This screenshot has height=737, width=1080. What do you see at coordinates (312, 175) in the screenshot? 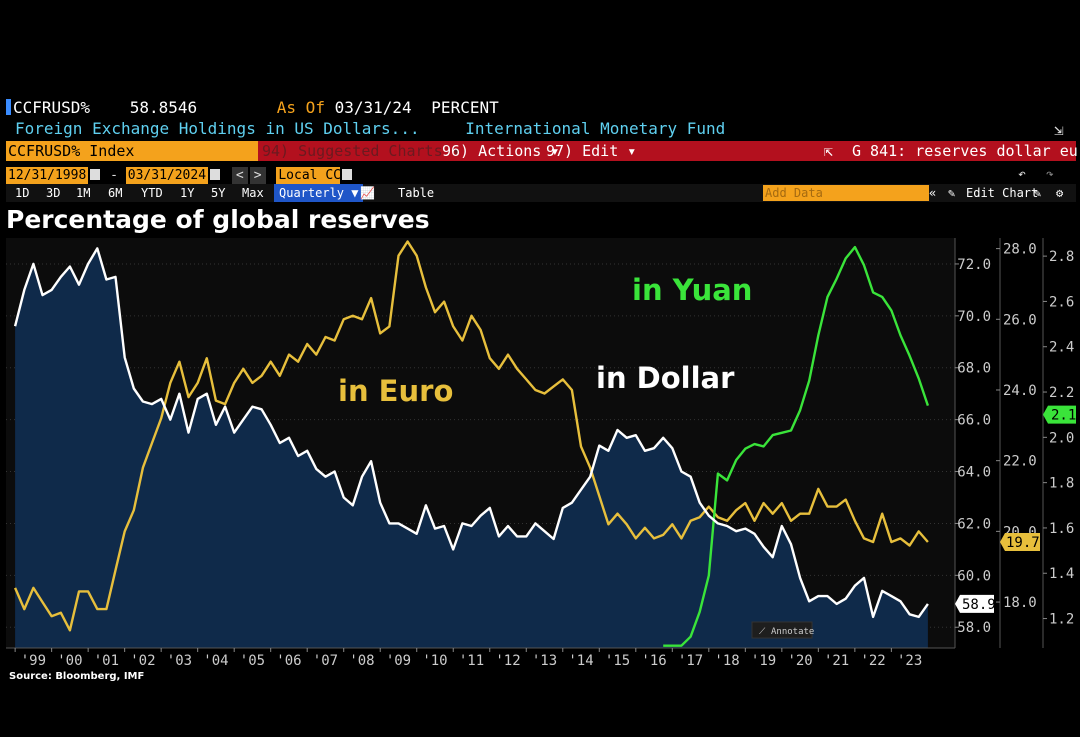
I see `currency-select: Local CCY` at bounding box center [312, 175].